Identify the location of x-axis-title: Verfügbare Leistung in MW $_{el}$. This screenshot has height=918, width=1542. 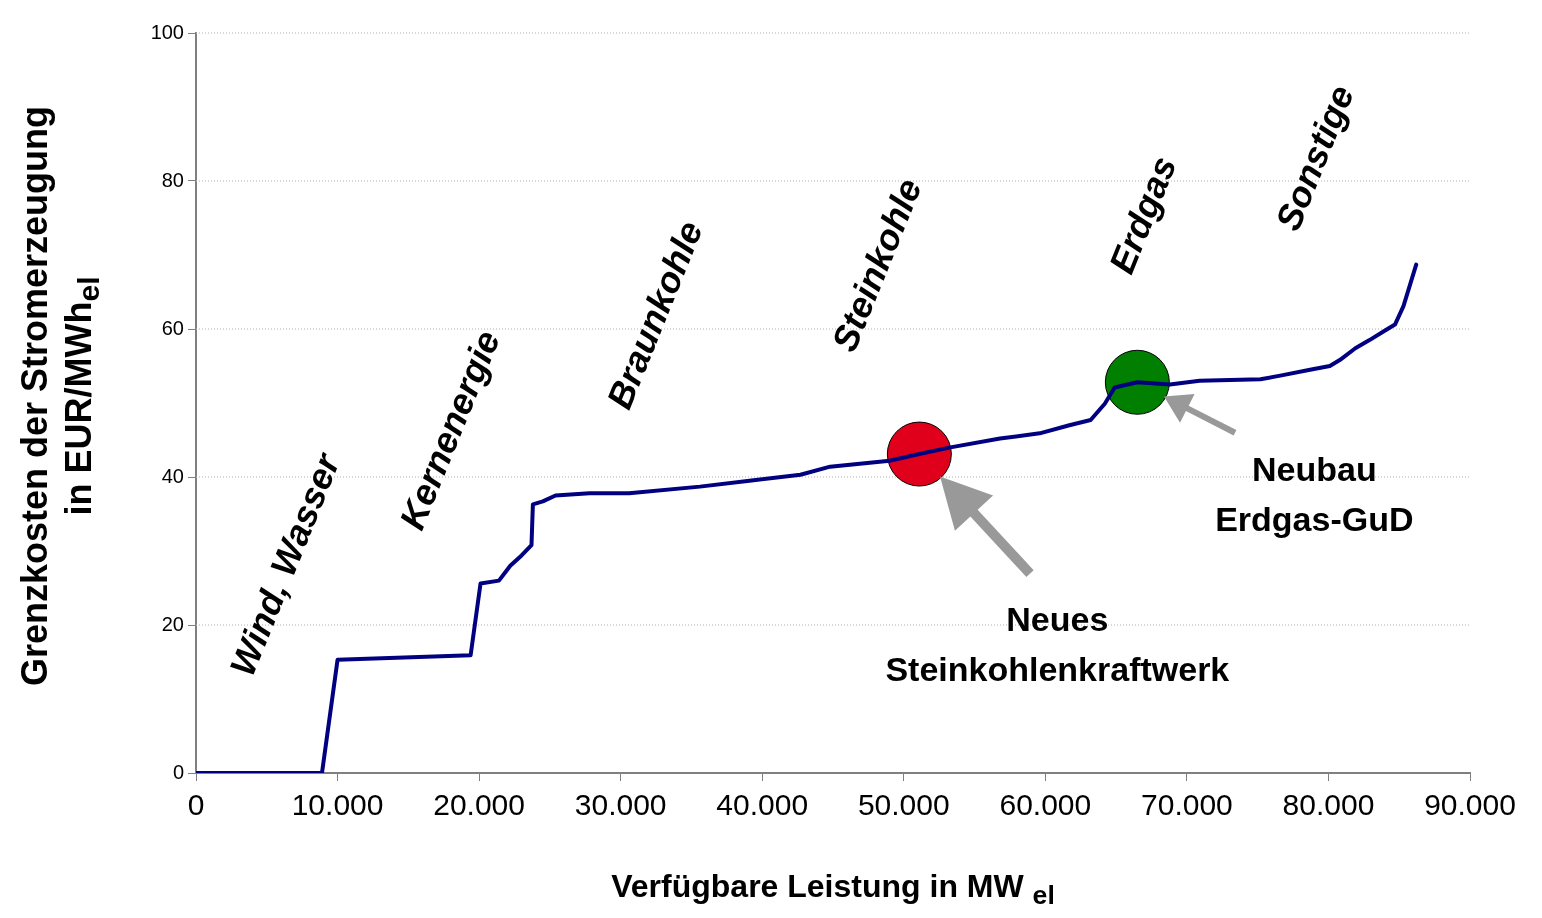
(833, 890).